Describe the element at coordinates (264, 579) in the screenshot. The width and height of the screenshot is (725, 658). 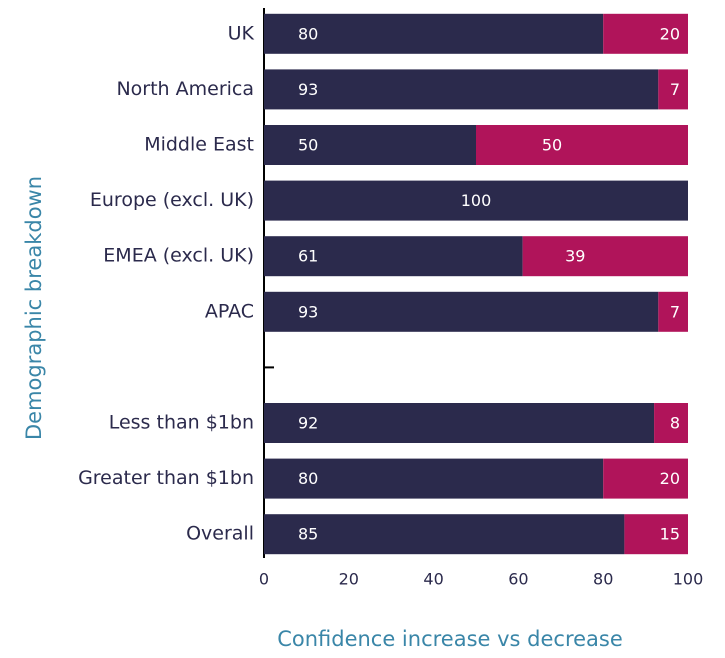
I see `x-tick-label: 0` at that location.